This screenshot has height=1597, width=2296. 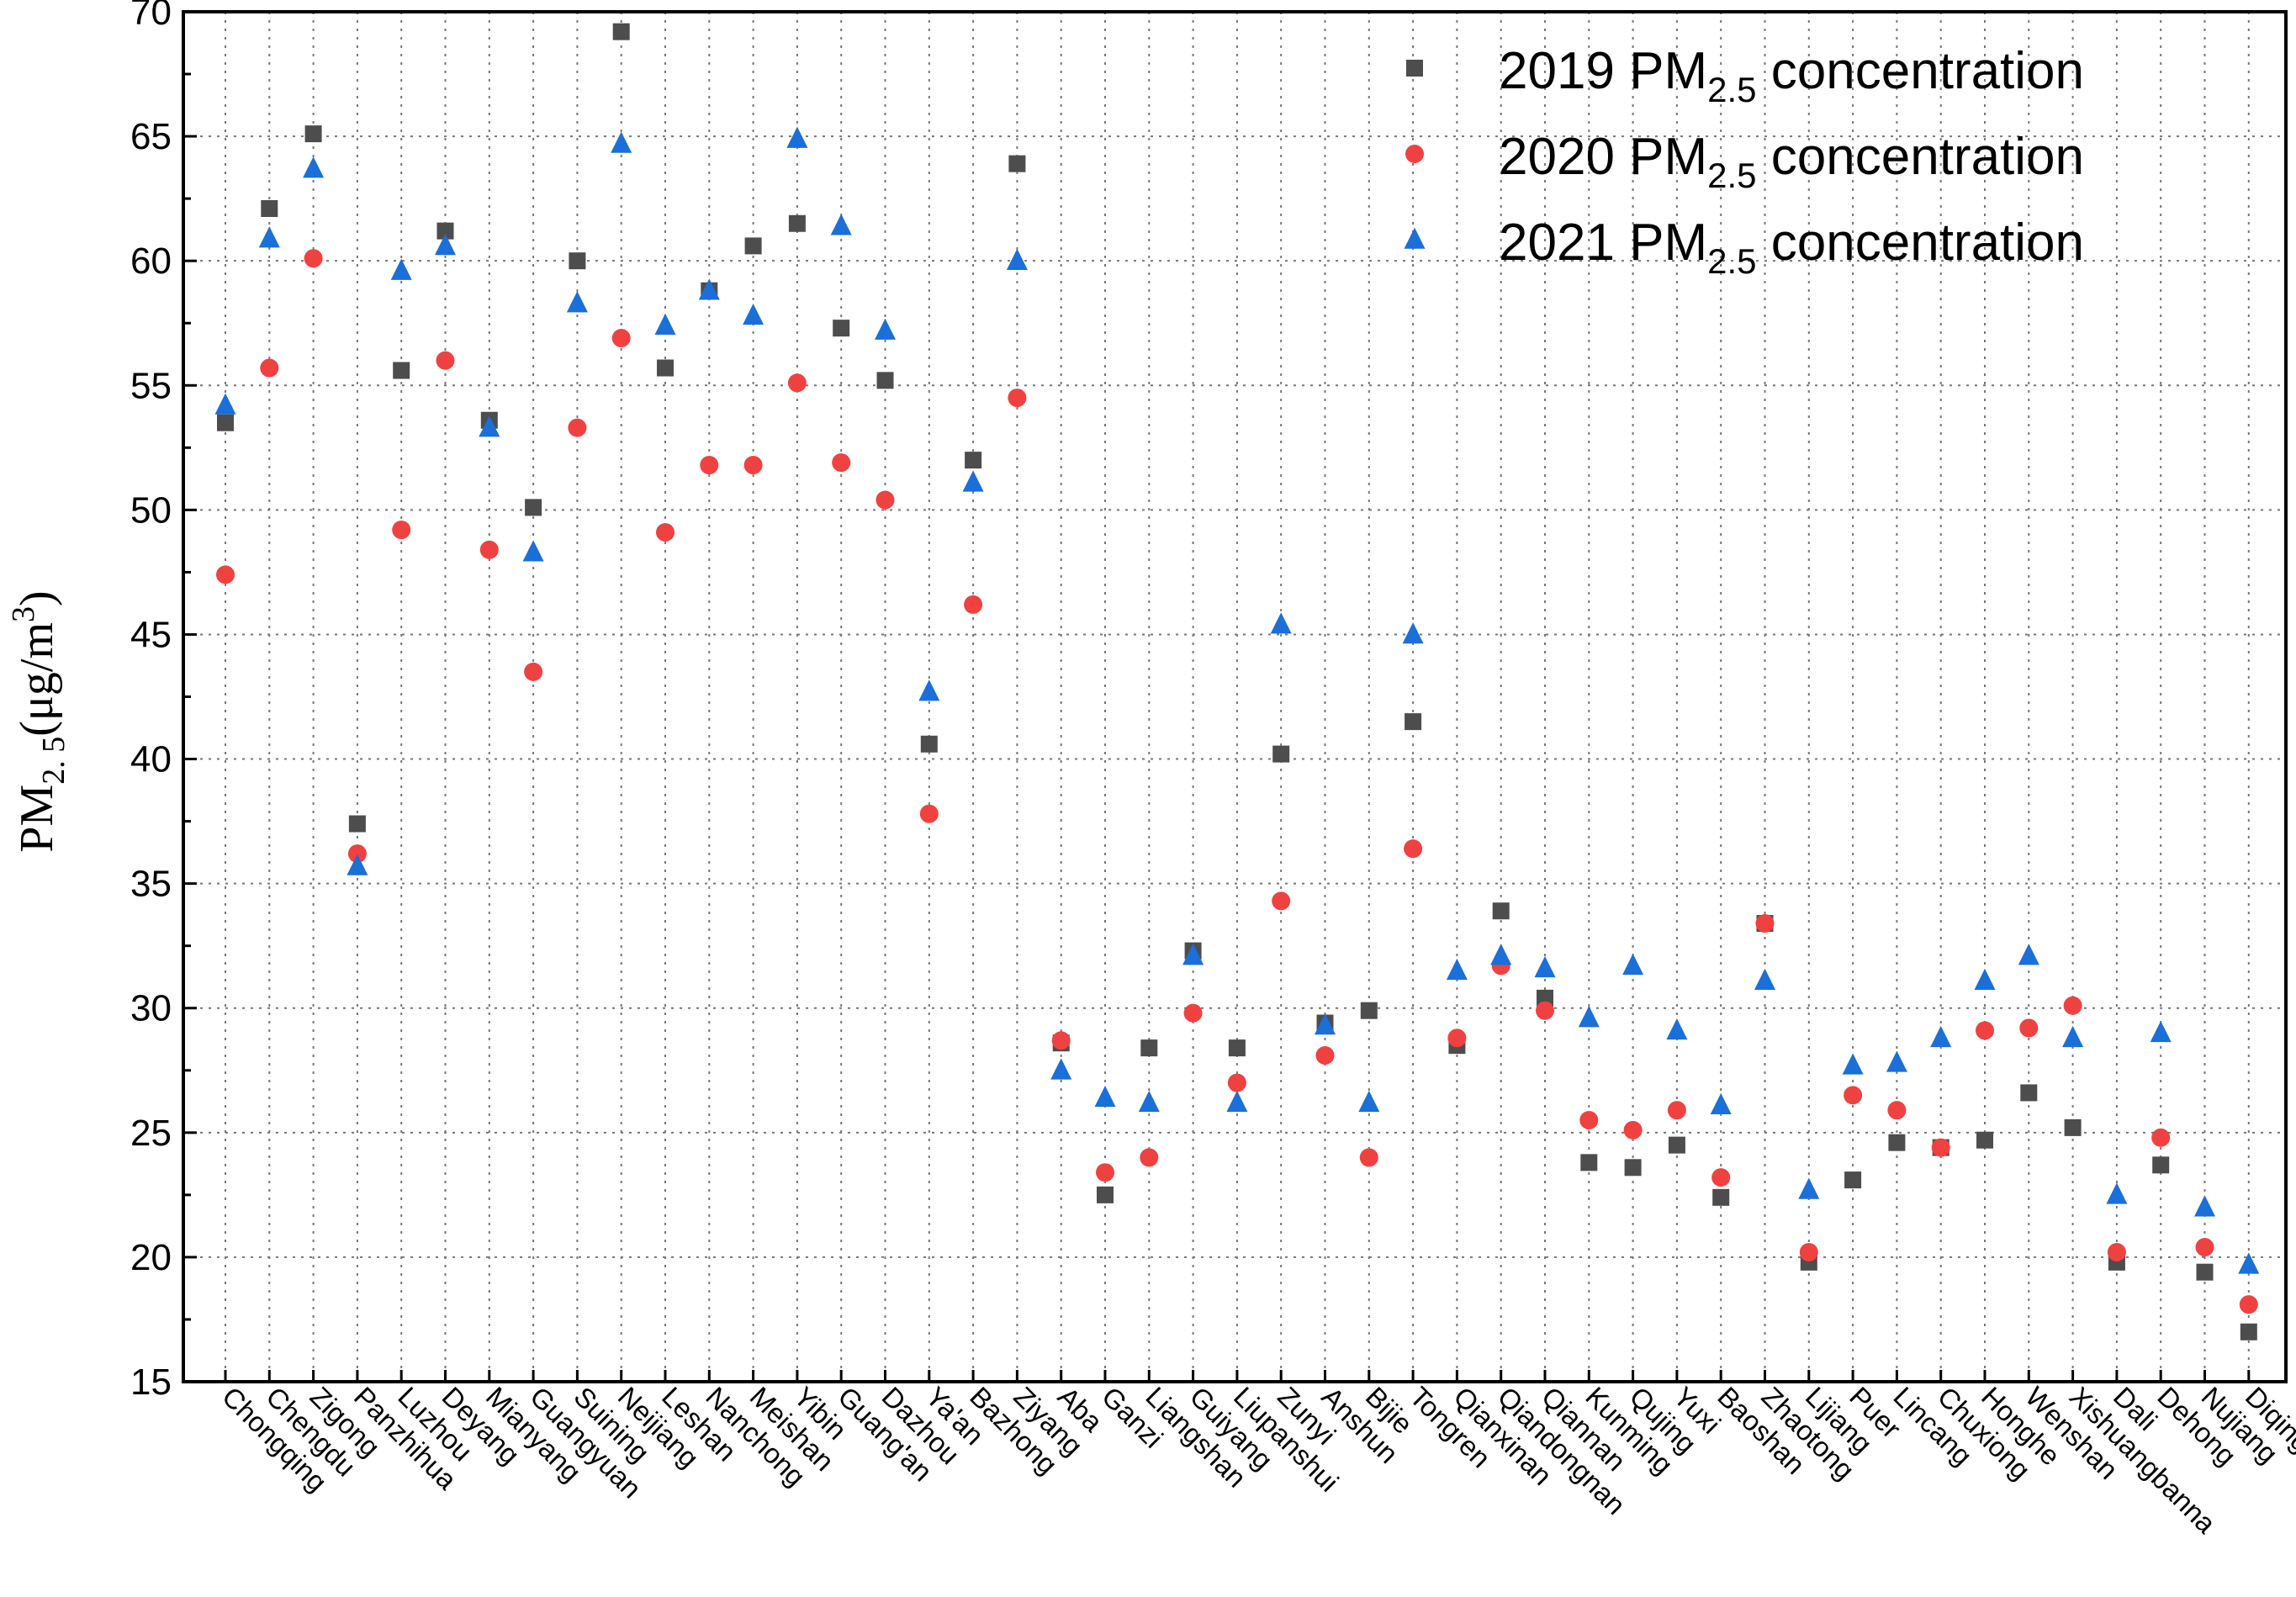 What do you see at coordinates (53, 761) in the screenshot?
I see `y-title-sub: 2. 5` at bounding box center [53, 761].